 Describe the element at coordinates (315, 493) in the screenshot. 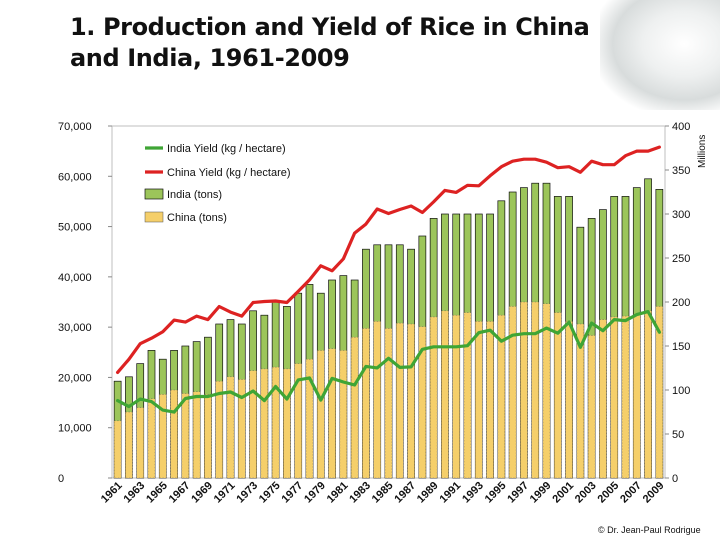

I see `x-tick-label: 1979` at that location.